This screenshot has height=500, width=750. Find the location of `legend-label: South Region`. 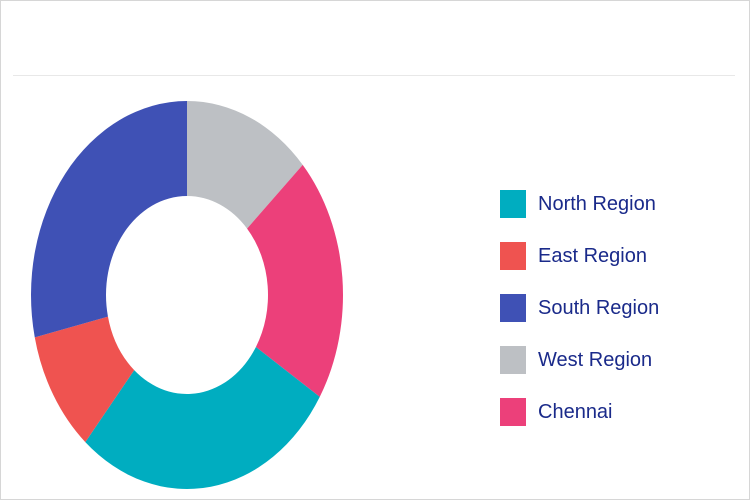

legend-label: South Region is located at coordinates (599, 307).